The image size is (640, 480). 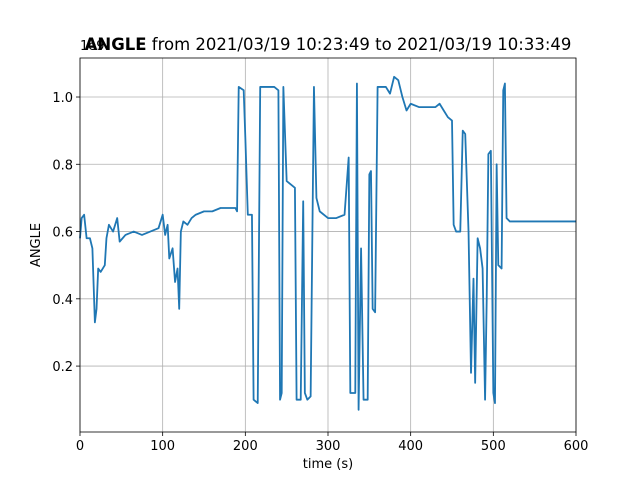 What do you see at coordinates (576, 446) in the screenshot?
I see `x-tick-label: 600` at bounding box center [576, 446].